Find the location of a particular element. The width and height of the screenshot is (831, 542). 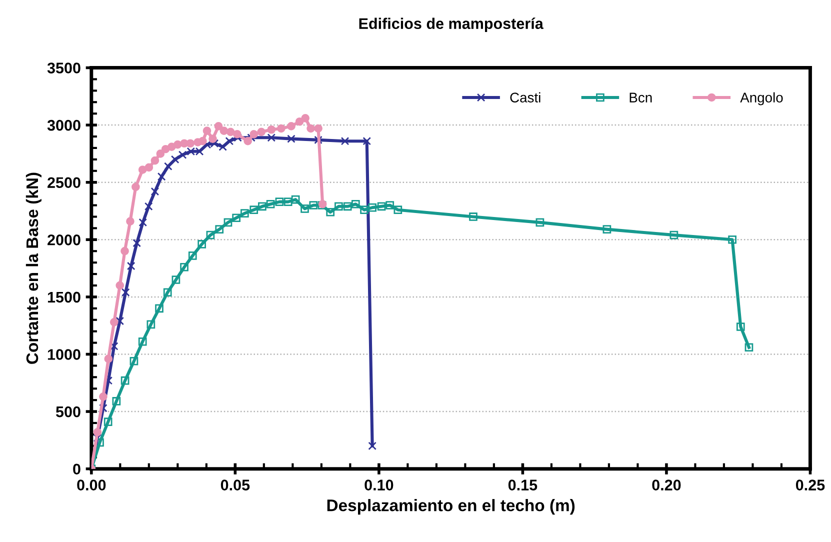

x-tick-label: 0.00 is located at coordinates (91, 485).